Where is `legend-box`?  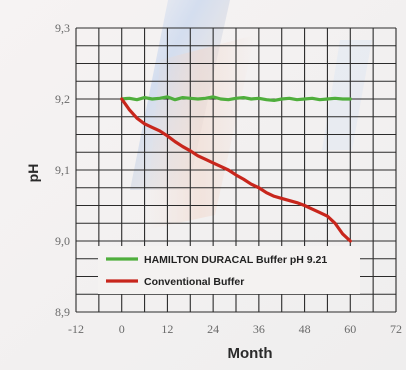
legend-box is located at coordinates (229, 270).